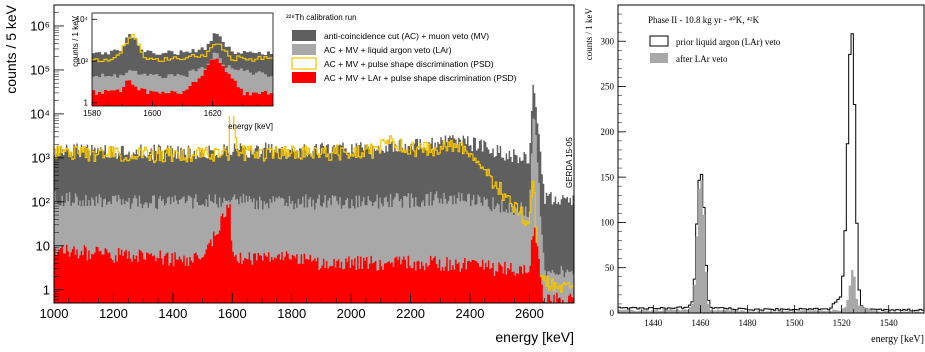 This screenshot has height=352, width=925. Describe the element at coordinates (608, 177) in the screenshot. I see `y-tick-label: 150` at that location.